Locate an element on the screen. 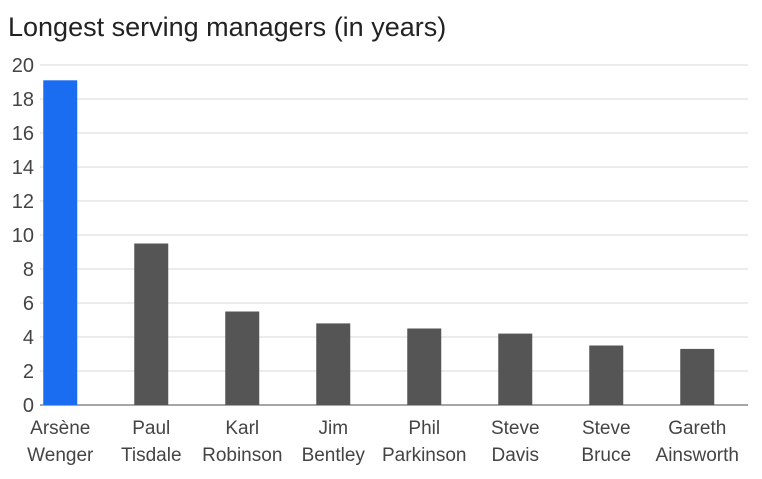 Image resolution: width=762 pixels, height=479 pixels. y-tick-label: 2 is located at coordinates (28, 372).